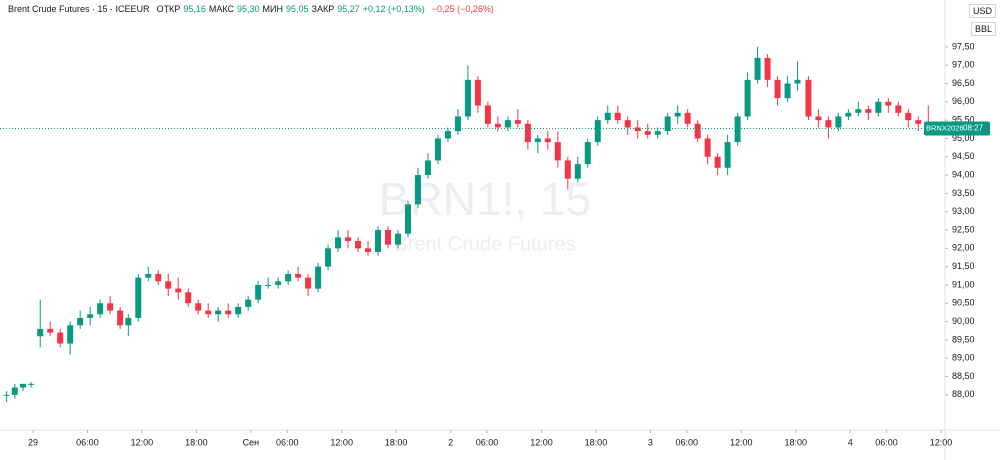  Describe the element at coordinates (33, 442) in the screenshot. I see `x-tick-label: 29` at that location.